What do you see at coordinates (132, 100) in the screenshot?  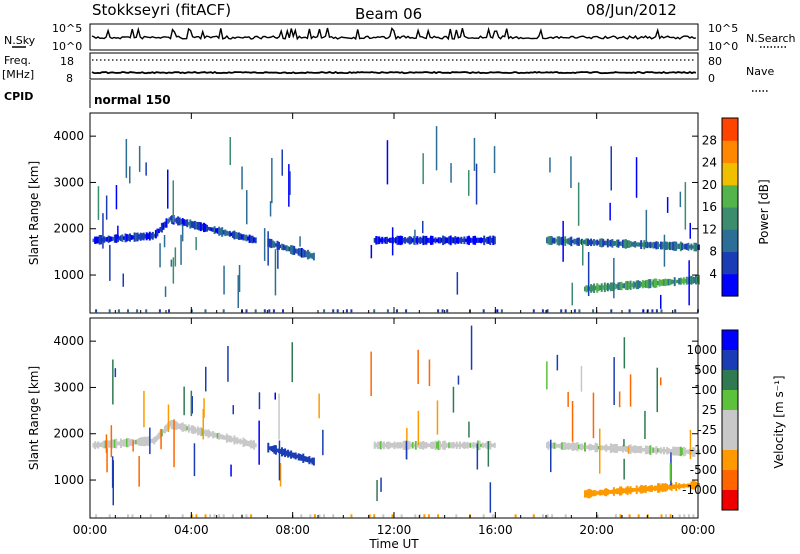 I see `cpid-value: normal 150` at bounding box center [132, 100].